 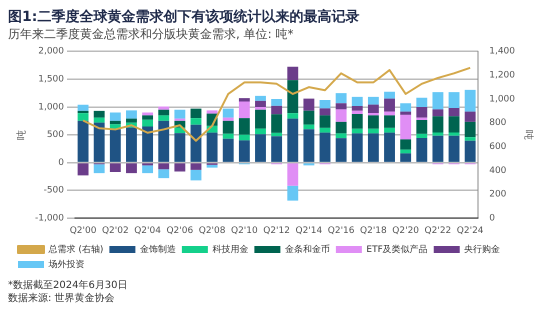 What do you see at coordinates (438, 231) in the screenshot?
I see `x-tick-label: Q2'22` at bounding box center [438, 231].